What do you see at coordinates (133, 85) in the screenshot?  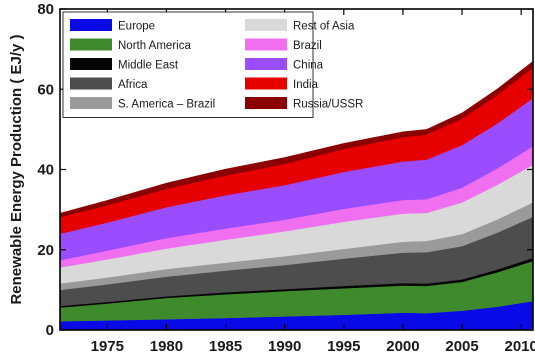 I see `legend-label-africa: Africa` at bounding box center [133, 85].